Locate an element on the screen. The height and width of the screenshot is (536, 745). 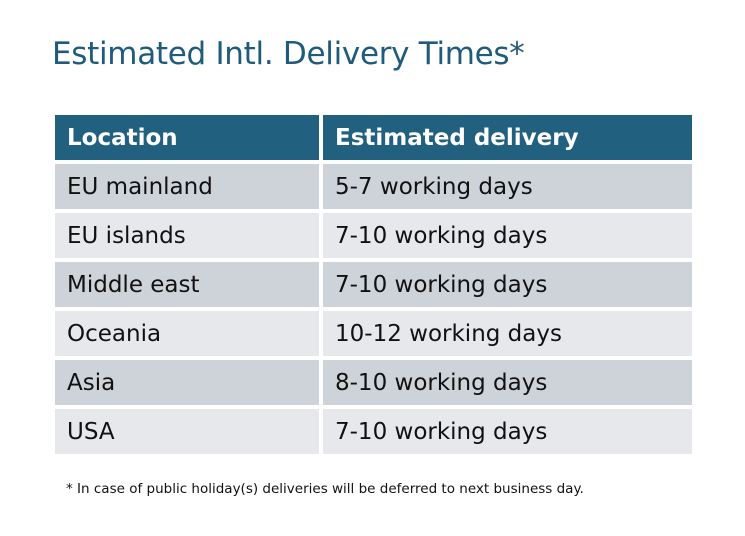
table-row: EU mainland 5-7 working days is located at coordinates (373, 186).